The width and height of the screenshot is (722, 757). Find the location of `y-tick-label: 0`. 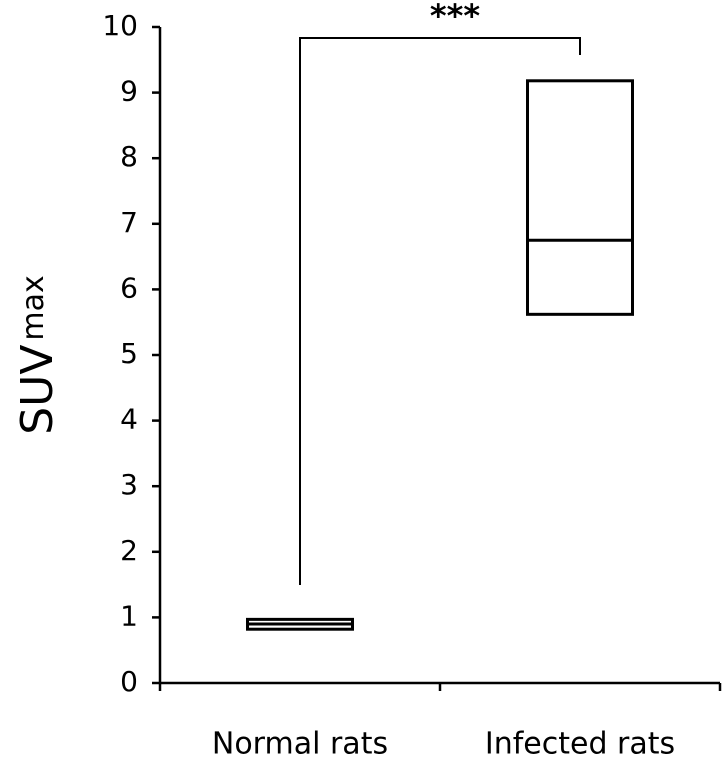

y-tick-label: 0 is located at coordinates (129, 681).